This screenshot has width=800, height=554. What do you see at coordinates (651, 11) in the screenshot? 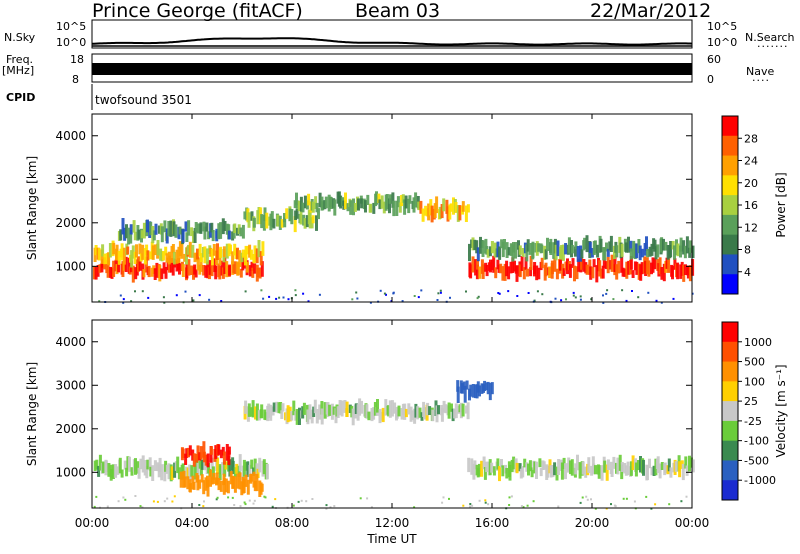
I see `date-title: 22/Mar/2012` at bounding box center [651, 11].